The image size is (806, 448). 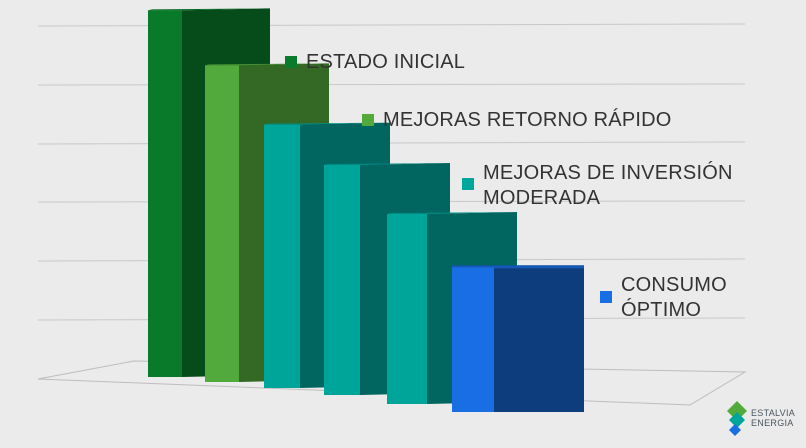 I want to click on logo-line-1: ESTALVIA, so click(x=773, y=413).